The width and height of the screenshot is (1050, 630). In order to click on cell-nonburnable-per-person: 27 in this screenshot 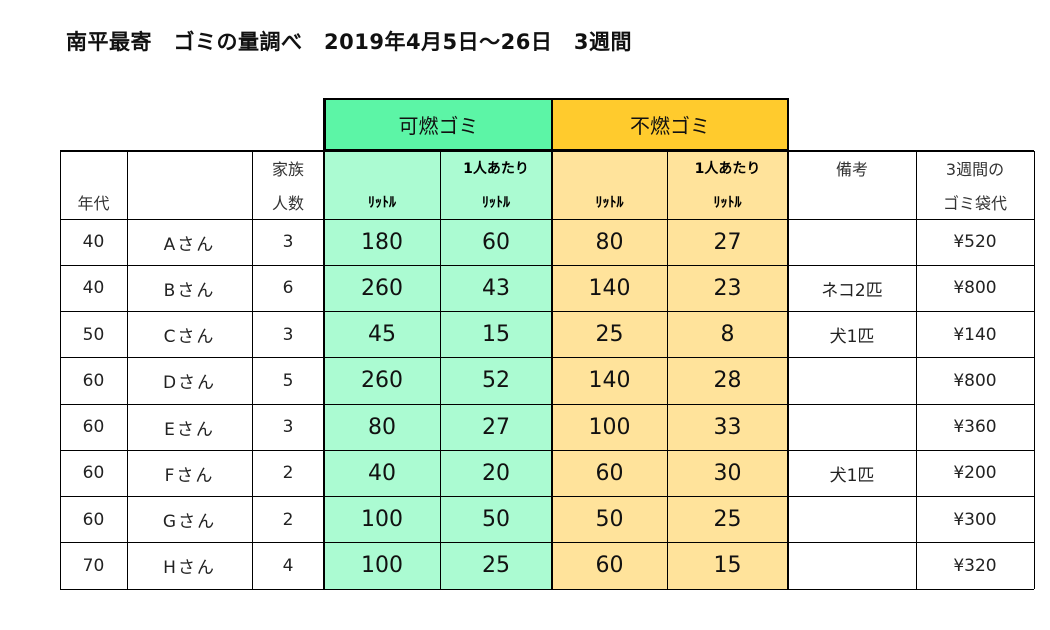, I will do `click(727, 242)`.